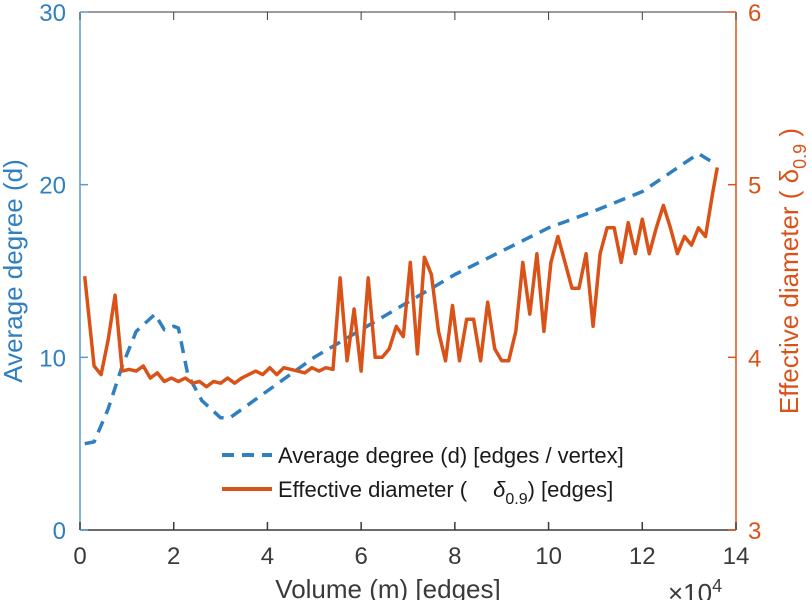 The image size is (812, 600). Describe the element at coordinates (360, 556) in the screenshot. I see `x-tick-label: 6` at that location.